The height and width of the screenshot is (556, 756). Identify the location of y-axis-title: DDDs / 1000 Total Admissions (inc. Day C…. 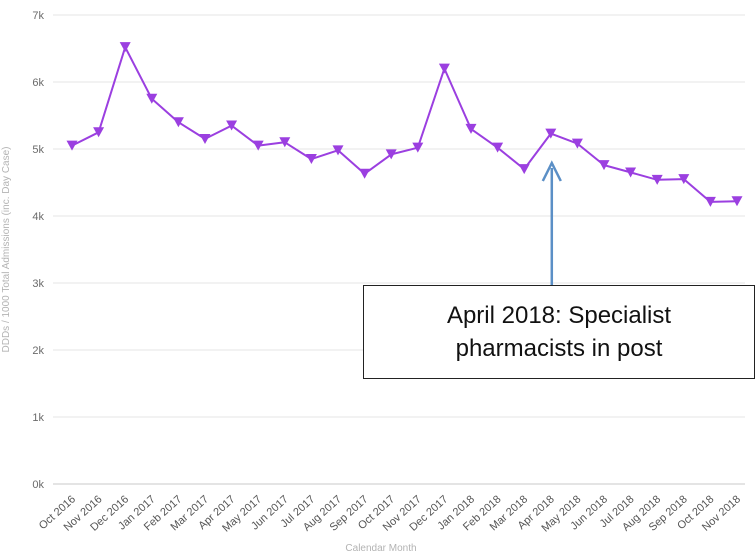
(6, 249).